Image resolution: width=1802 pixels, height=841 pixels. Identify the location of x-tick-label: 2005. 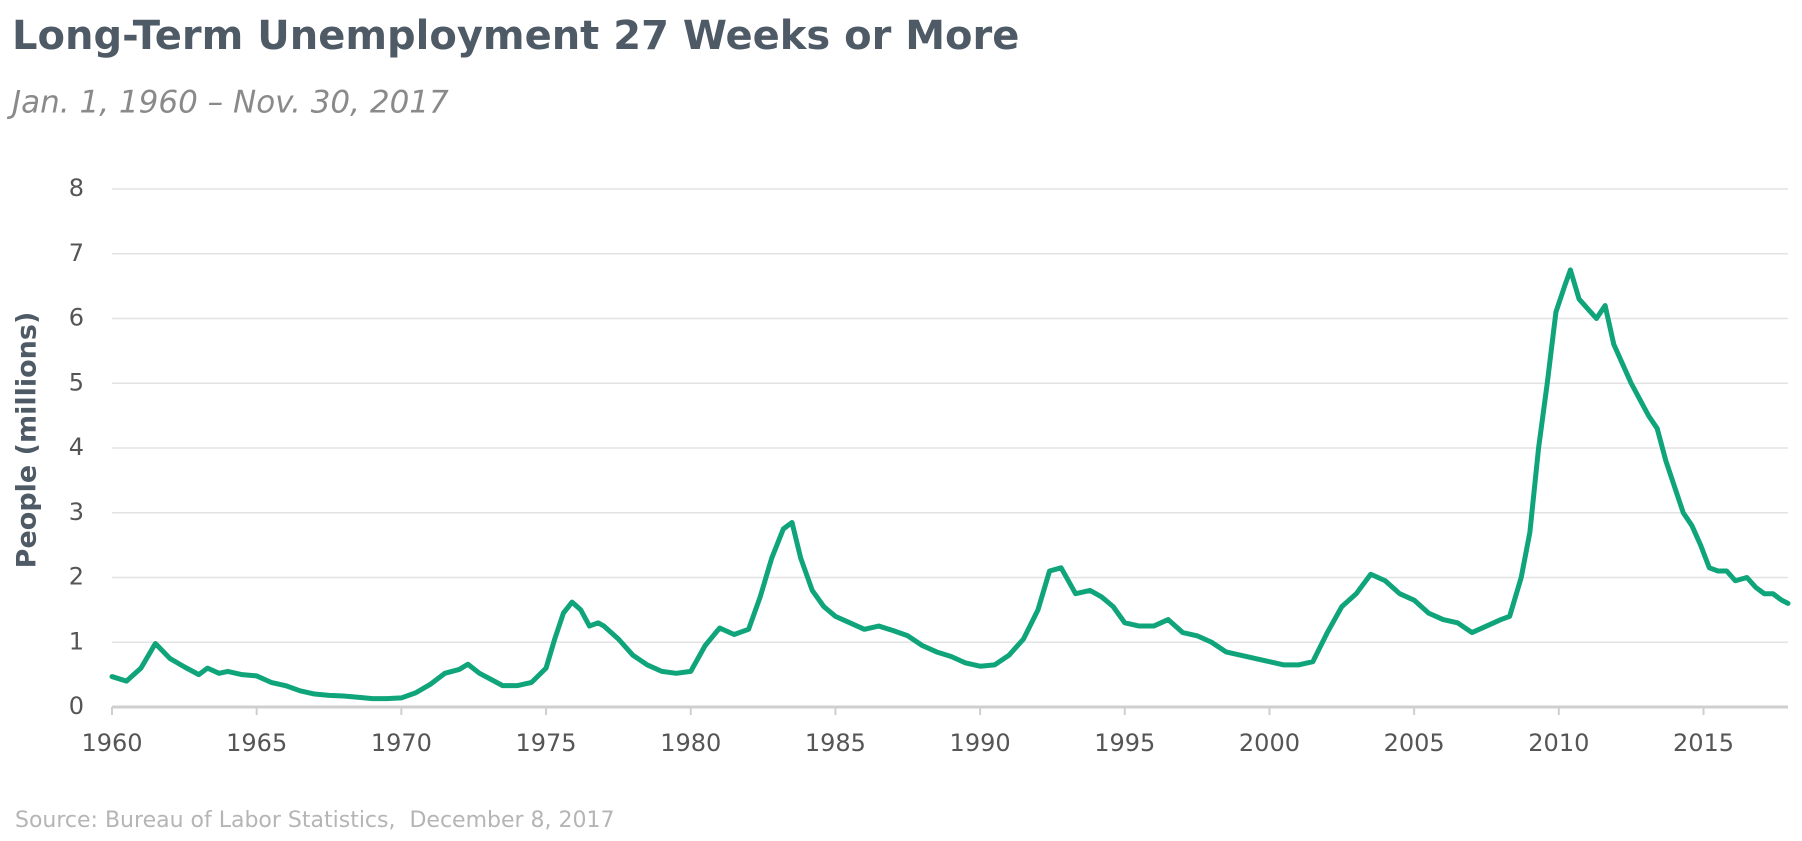
(1414, 743).